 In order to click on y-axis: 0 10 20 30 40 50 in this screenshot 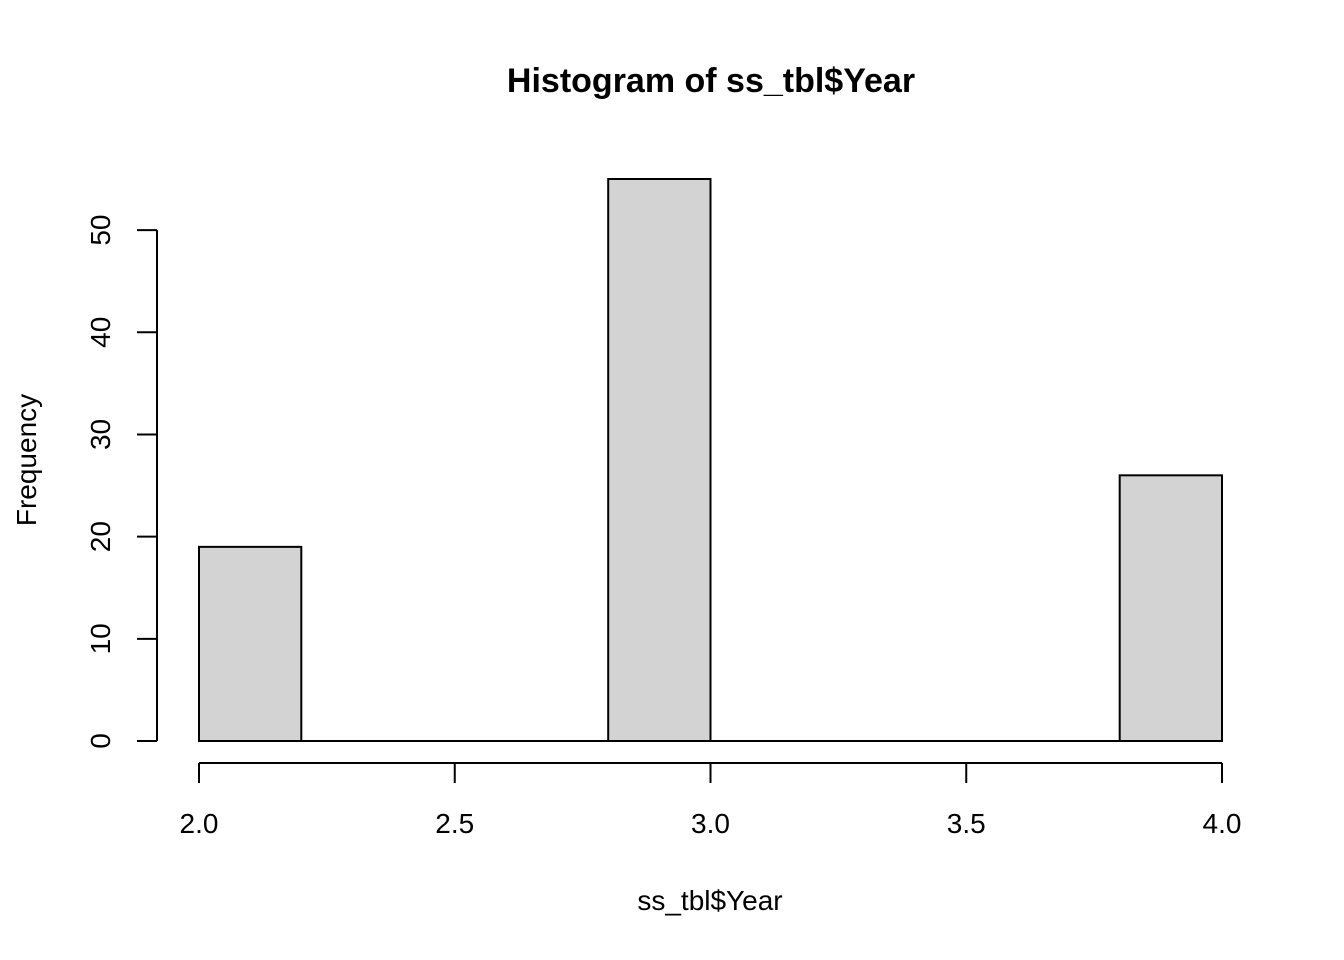, I will do `click(121, 482)`.